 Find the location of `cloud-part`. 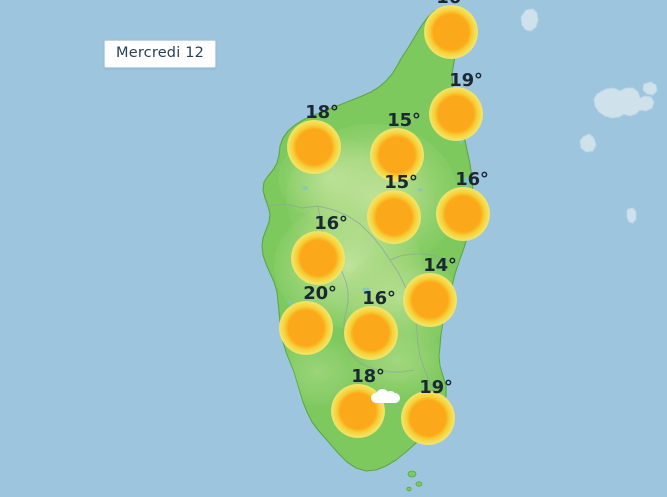

cloud-part is located at coordinates (390, 396).